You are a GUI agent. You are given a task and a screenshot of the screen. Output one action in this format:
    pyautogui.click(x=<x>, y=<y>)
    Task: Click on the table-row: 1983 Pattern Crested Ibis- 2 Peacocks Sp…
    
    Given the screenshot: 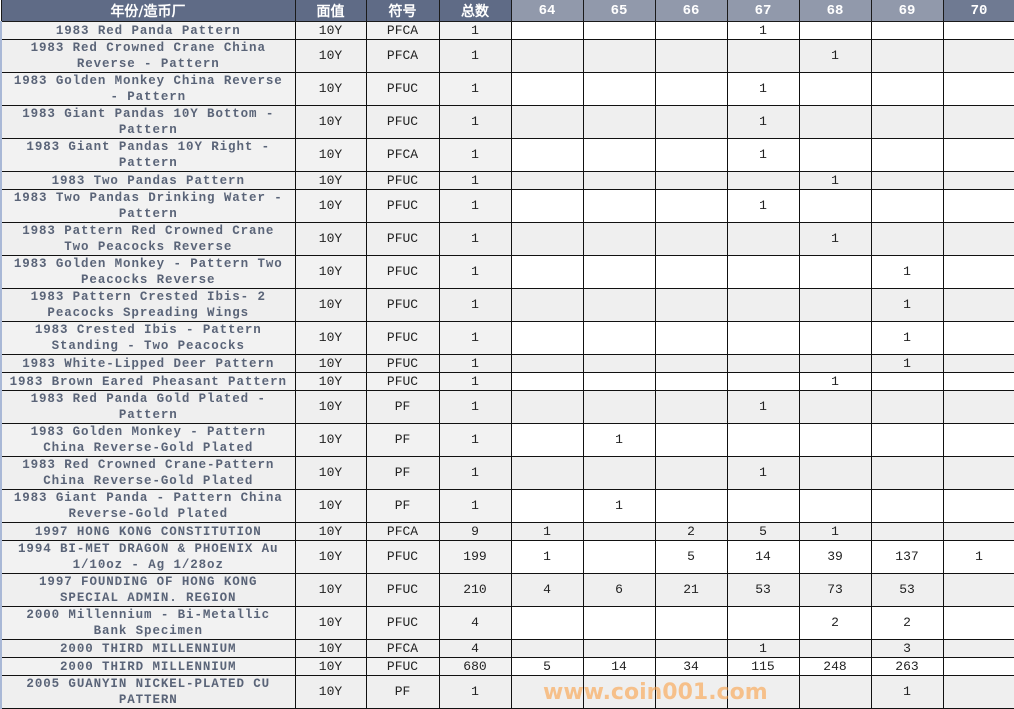 What is the action you would take?
    pyautogui.click(x=507, y=305)
    